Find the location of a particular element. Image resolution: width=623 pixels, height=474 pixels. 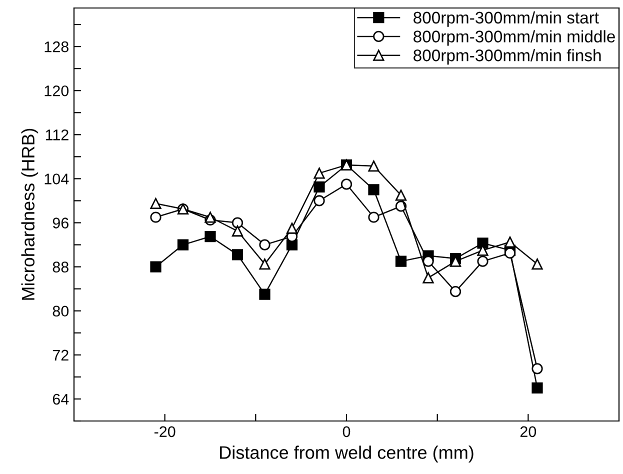

x-axis-title: Distance from weld centre (mm) is located at coordinates (347, 454).